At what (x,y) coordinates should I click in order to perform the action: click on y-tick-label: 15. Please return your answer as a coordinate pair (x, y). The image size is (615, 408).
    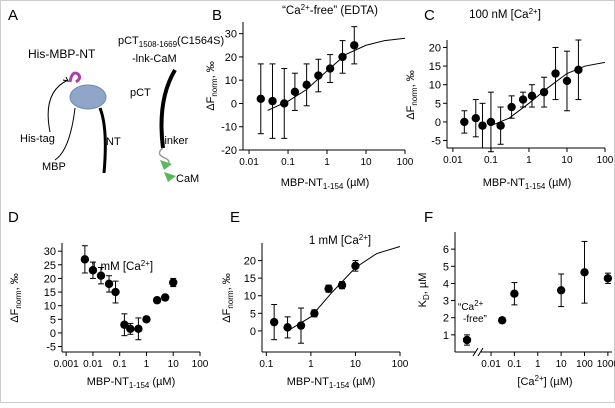
    Looking at the image, I should click on (250, 279).